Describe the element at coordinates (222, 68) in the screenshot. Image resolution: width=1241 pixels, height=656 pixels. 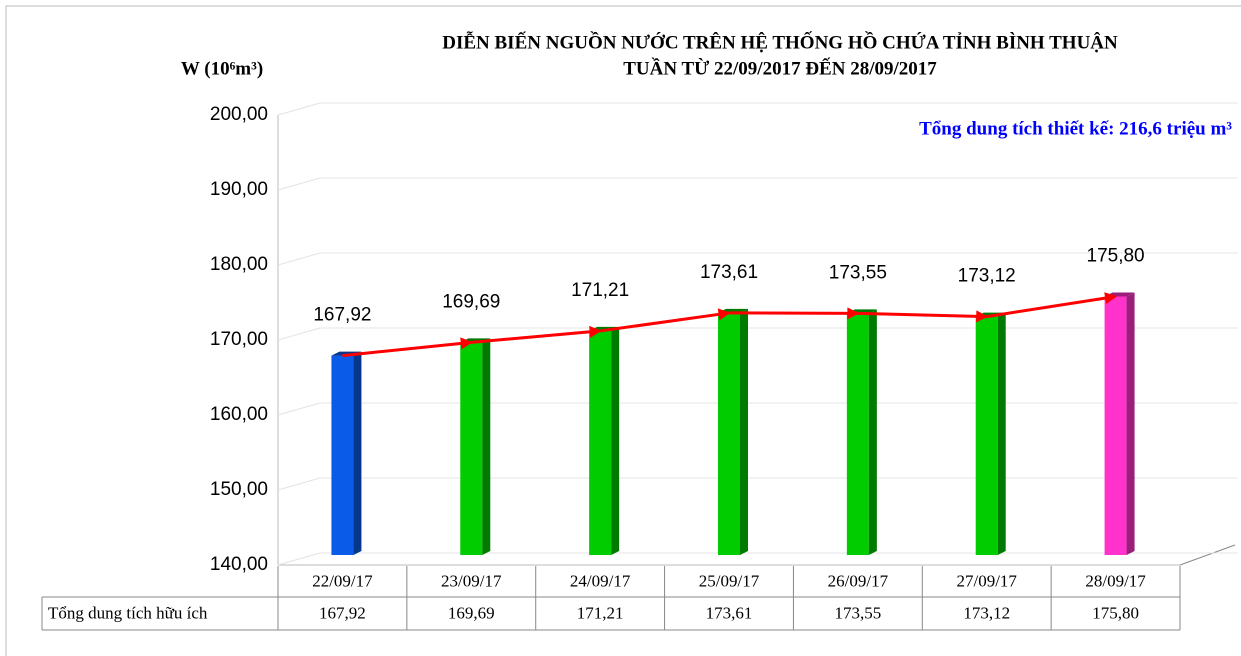
I see `y-axis-label: W (10⁶m³)` at that location.